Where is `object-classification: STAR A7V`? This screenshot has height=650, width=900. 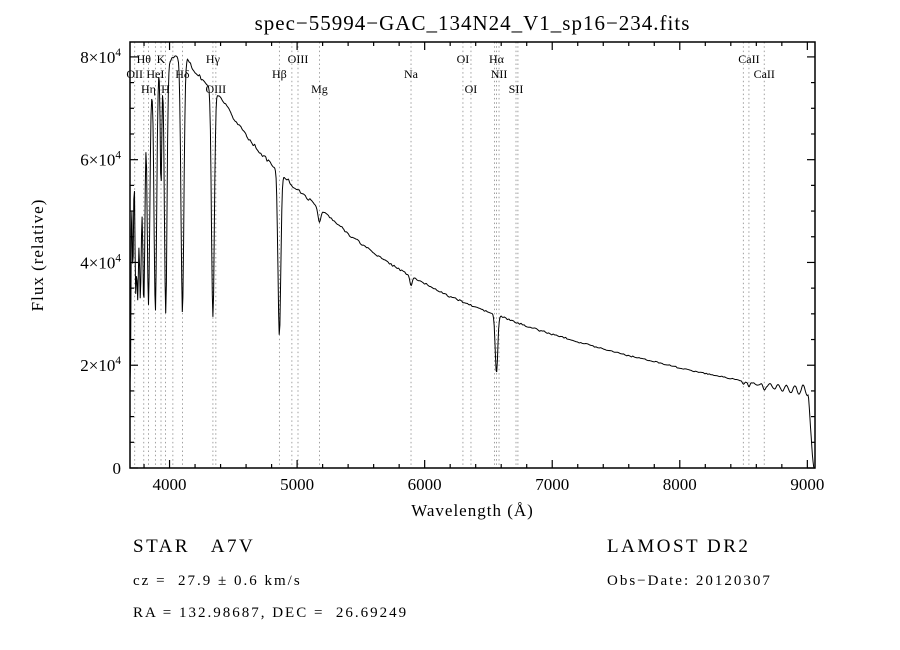
object-classification: STAR A7V is located at coordinates (194, 546).